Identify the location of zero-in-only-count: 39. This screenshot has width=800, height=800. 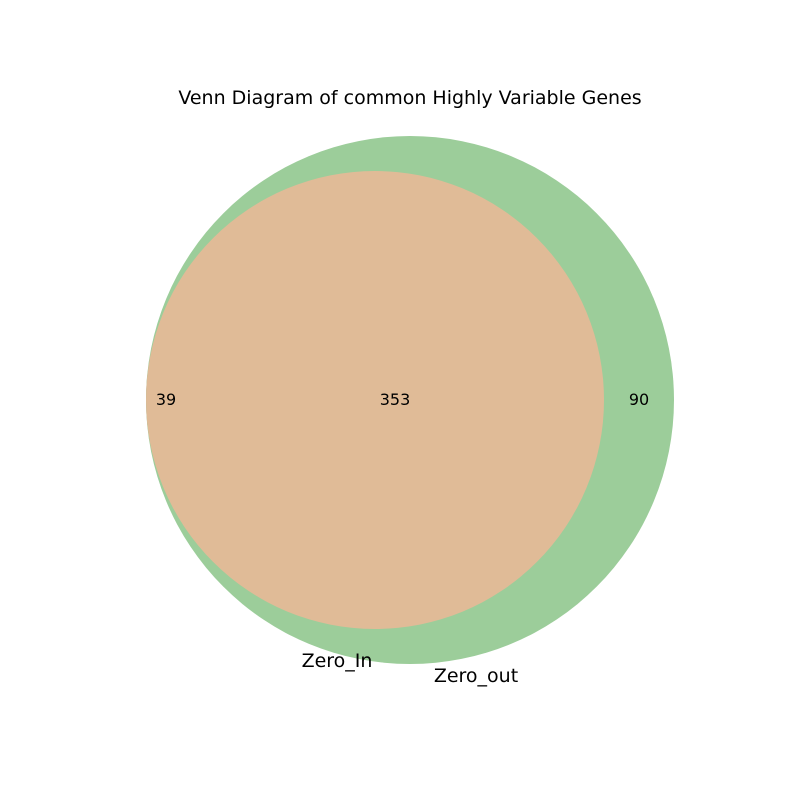
(166, 399).